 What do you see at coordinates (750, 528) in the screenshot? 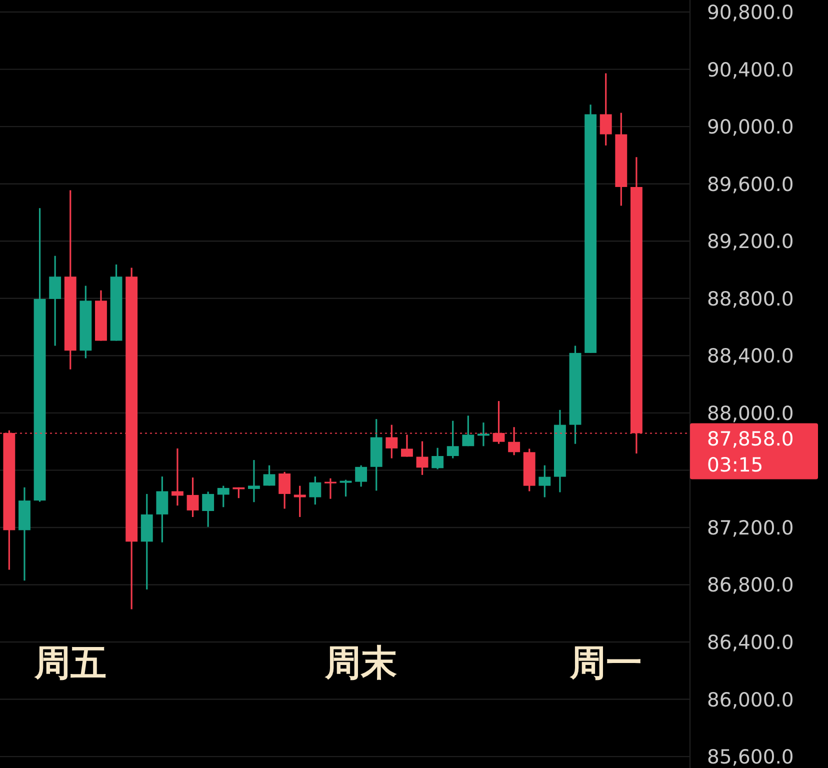
I see `y-tick-label: 87,200.0` at bounding box center [750, 528].